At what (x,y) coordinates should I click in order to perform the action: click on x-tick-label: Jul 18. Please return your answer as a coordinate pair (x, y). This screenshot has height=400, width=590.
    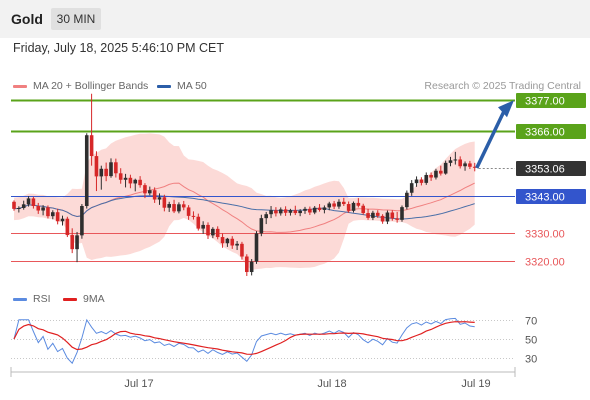
    Looking at the image, I should click on (331, 384).